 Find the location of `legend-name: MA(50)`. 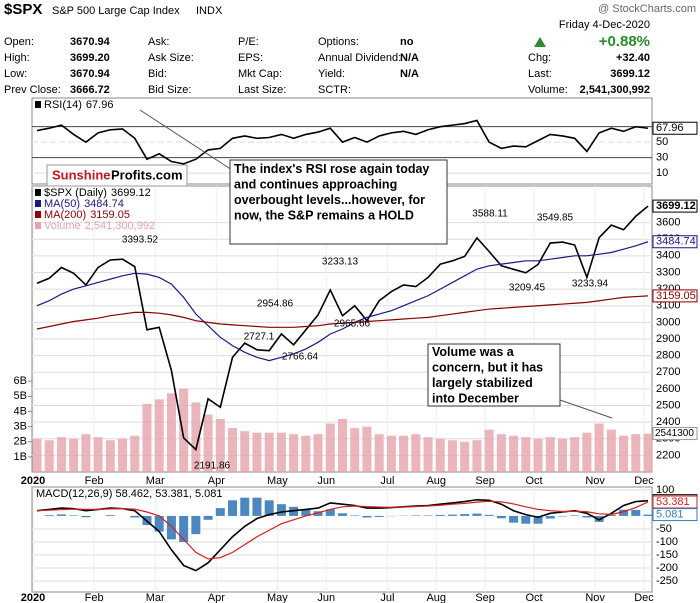

legend-name: MA(50) is located at coordinates (62, 204).